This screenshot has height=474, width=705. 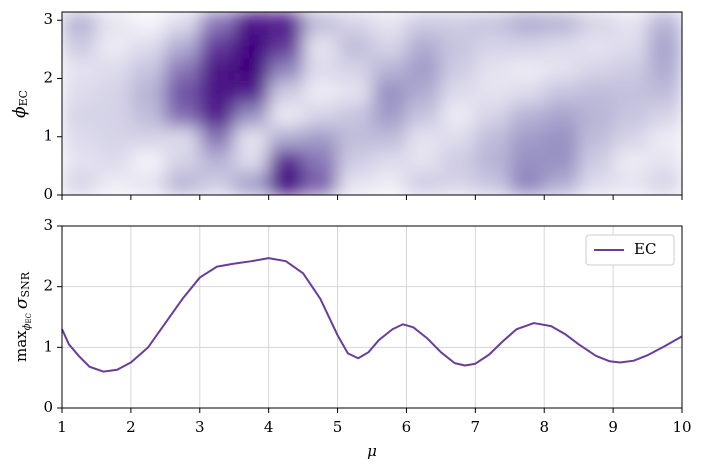 What do you see at coordinates (200, 427) in the screenshot?
I see `x-tick-label: 3` at bounding box center [200, 427].